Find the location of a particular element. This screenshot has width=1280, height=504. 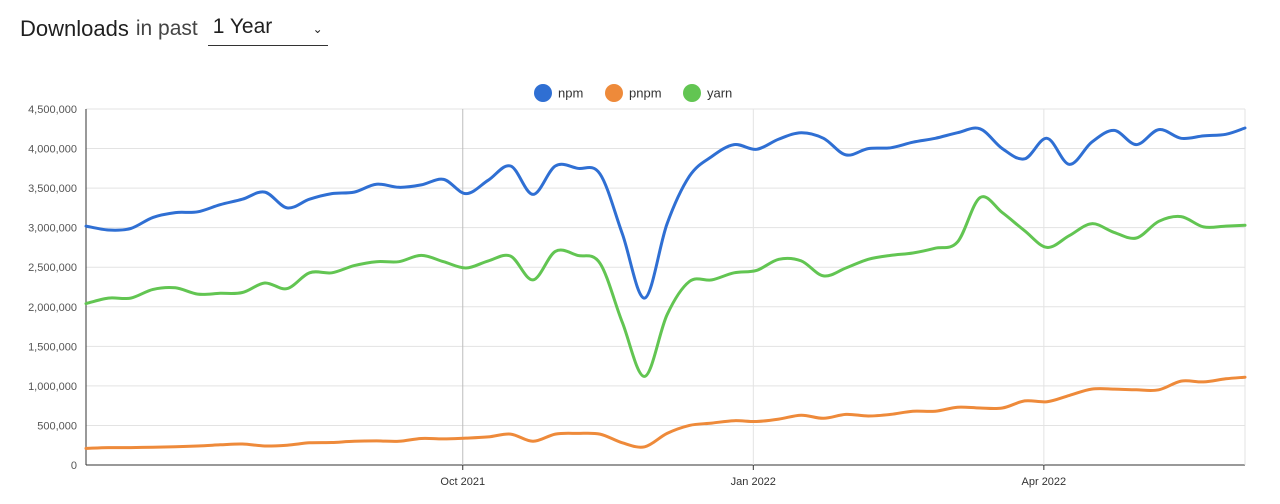

y-tick-label: 3,000,000 is located at coordinates (52, 229).